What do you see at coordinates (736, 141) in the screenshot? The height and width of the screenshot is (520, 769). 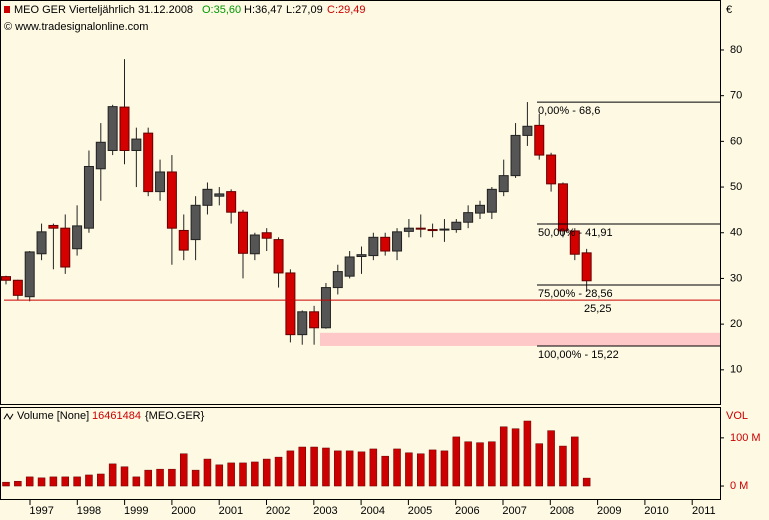 I see `y-tick-label: 60` at bounding box center [736, 141].